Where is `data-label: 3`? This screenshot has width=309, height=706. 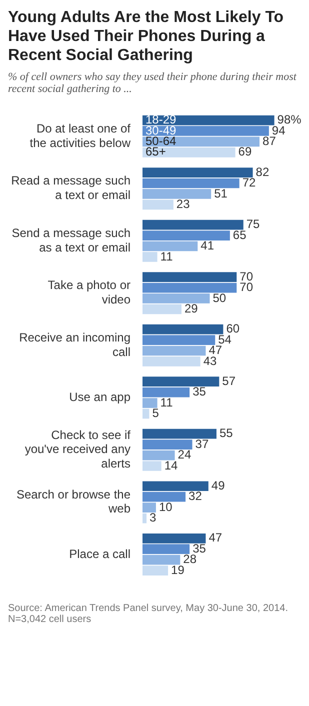 data-label: 3 is located at coordinates (153, 517).